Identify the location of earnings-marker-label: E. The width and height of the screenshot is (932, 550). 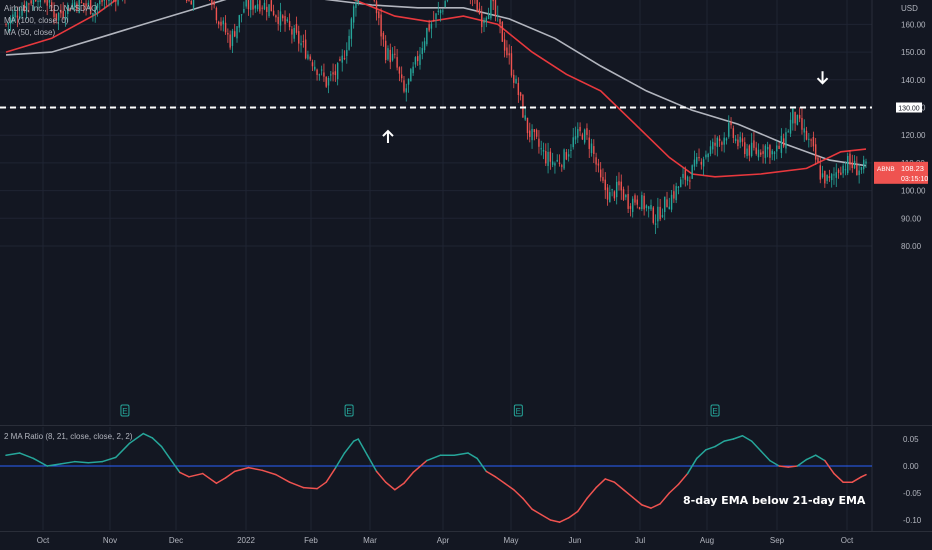
(348, 411).